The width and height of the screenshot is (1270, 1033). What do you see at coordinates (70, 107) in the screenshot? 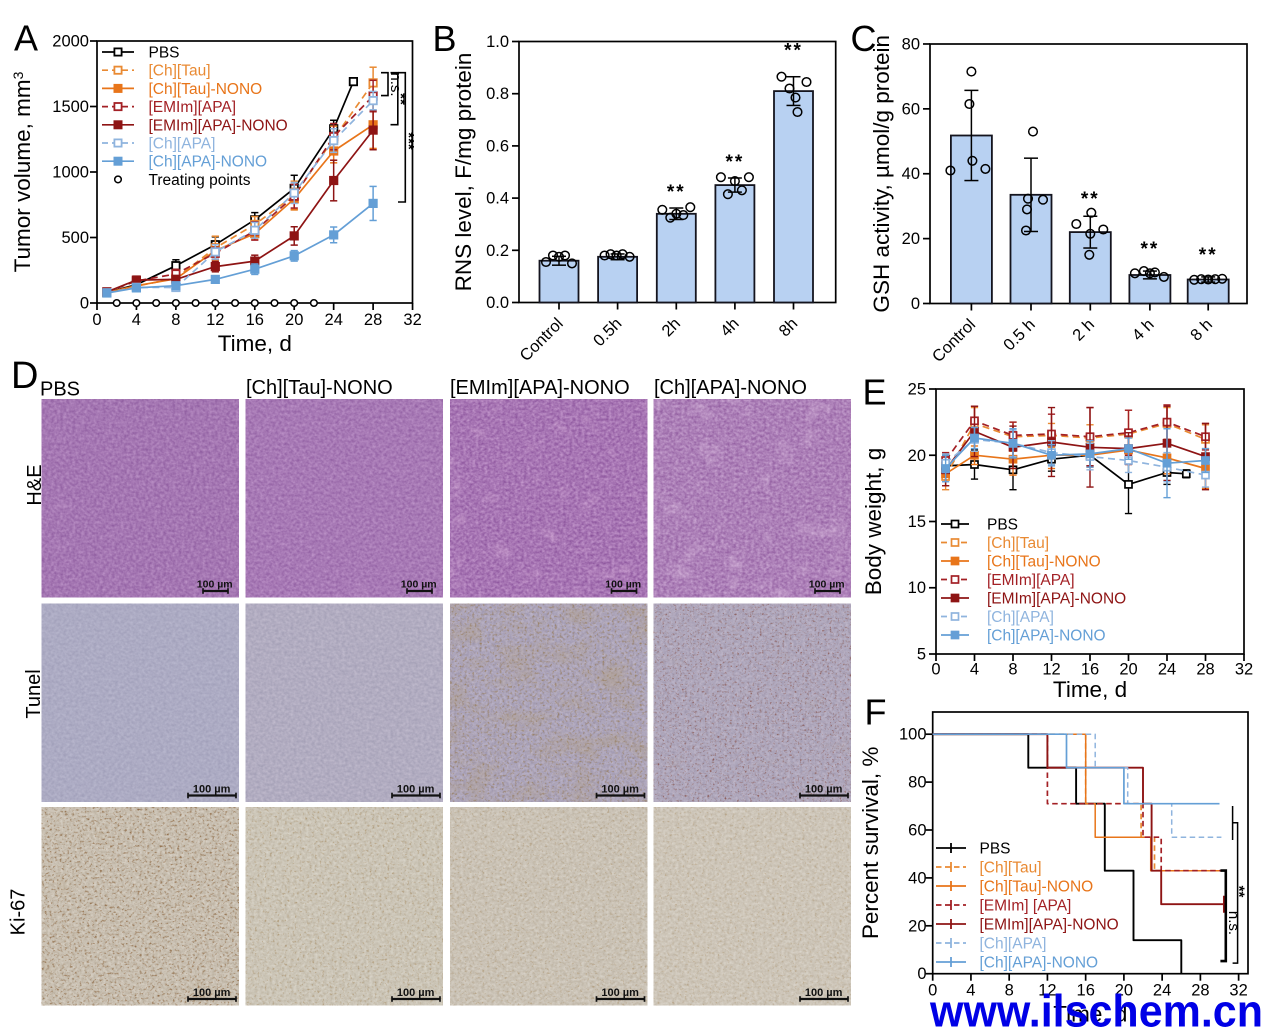
I see `svg-text: 1500` at bounding box center [70, 107].